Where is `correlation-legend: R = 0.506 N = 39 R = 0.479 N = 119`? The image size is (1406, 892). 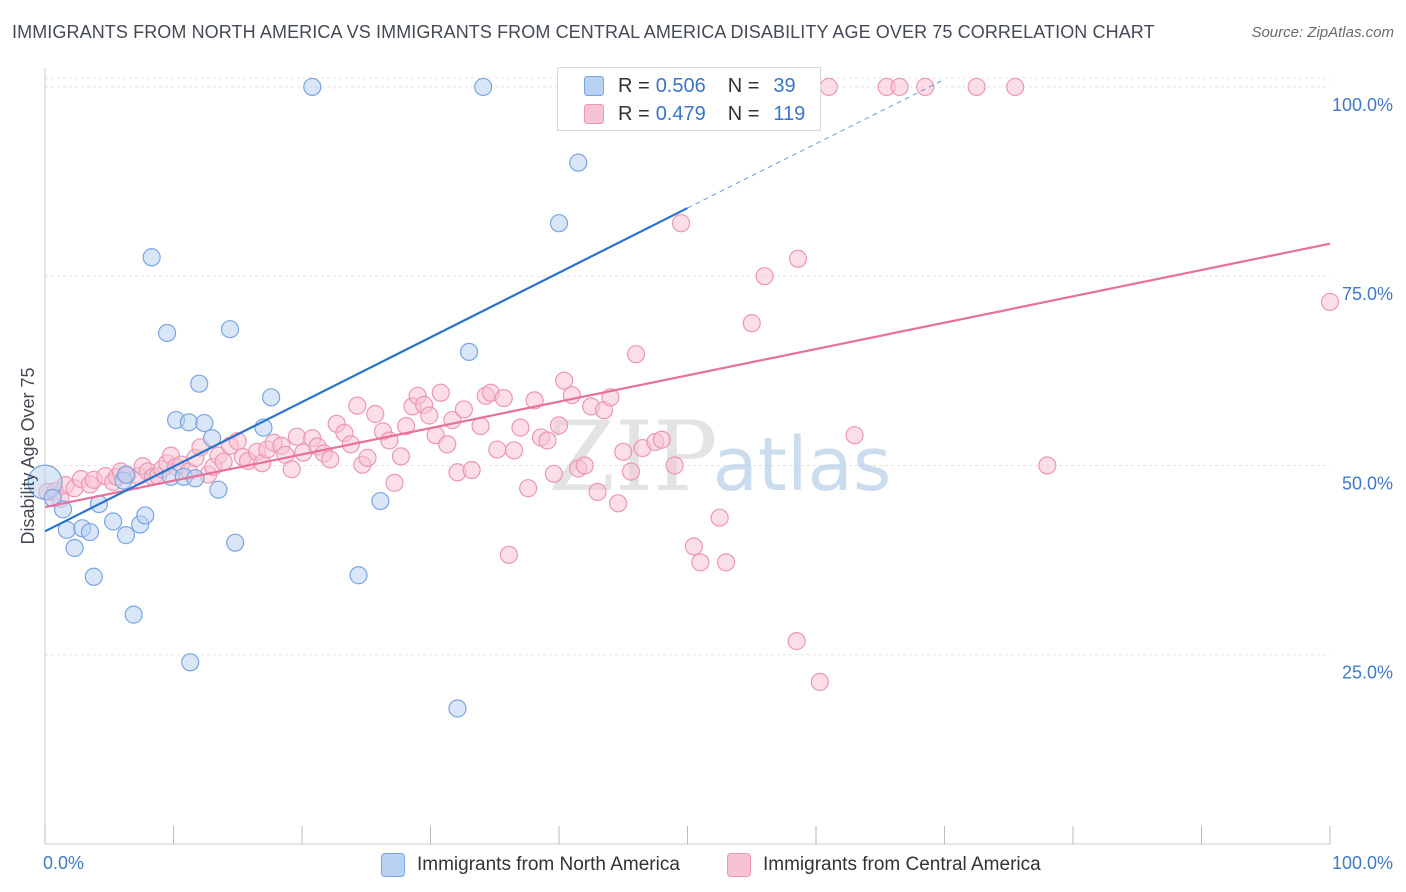 correlation-legend: R = 0.506 N = 39 R = 0.479 N = 119 is located at coordinates (689, 99).